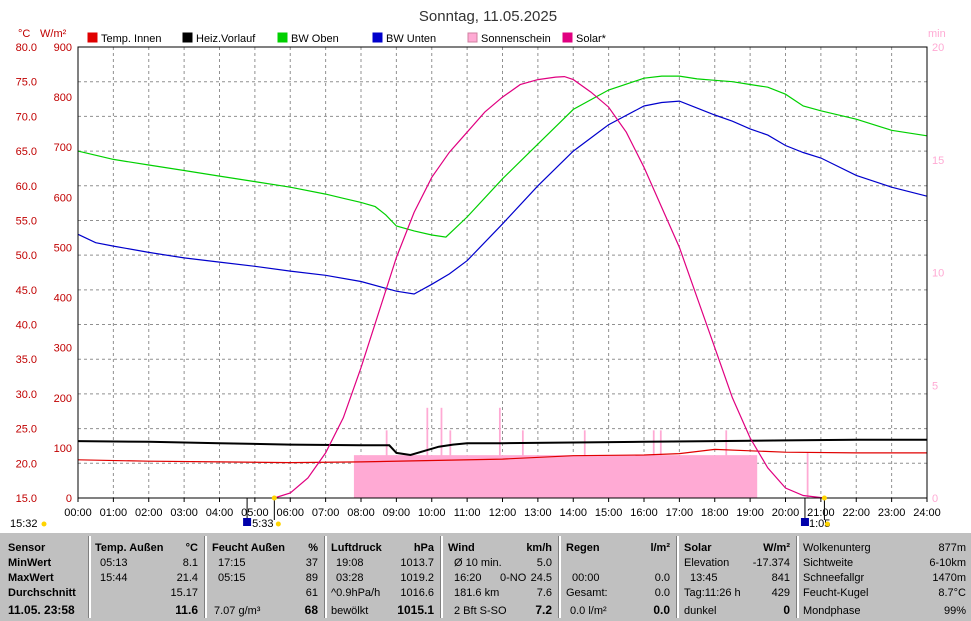  What do you see at coordinates (937, 34) in the screenshot?
I see `y-right-unit: min` at bounding box center [937, 34].